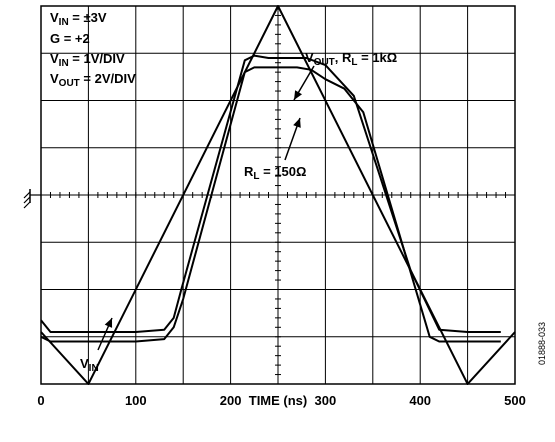  I want to click on label-vout-1k: VOUT, RL = 1kΩ, so click(351, 59).